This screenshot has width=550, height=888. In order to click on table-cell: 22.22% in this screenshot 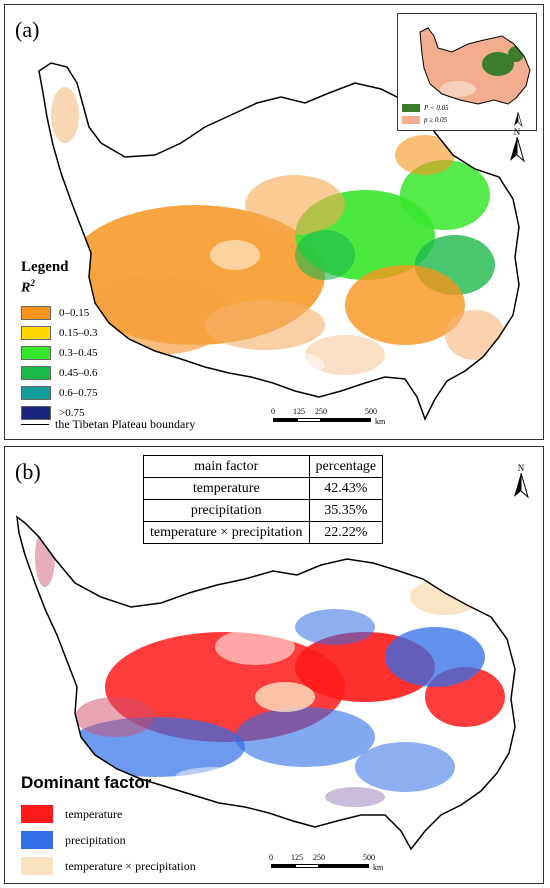, I will do `click(346, 532)`.